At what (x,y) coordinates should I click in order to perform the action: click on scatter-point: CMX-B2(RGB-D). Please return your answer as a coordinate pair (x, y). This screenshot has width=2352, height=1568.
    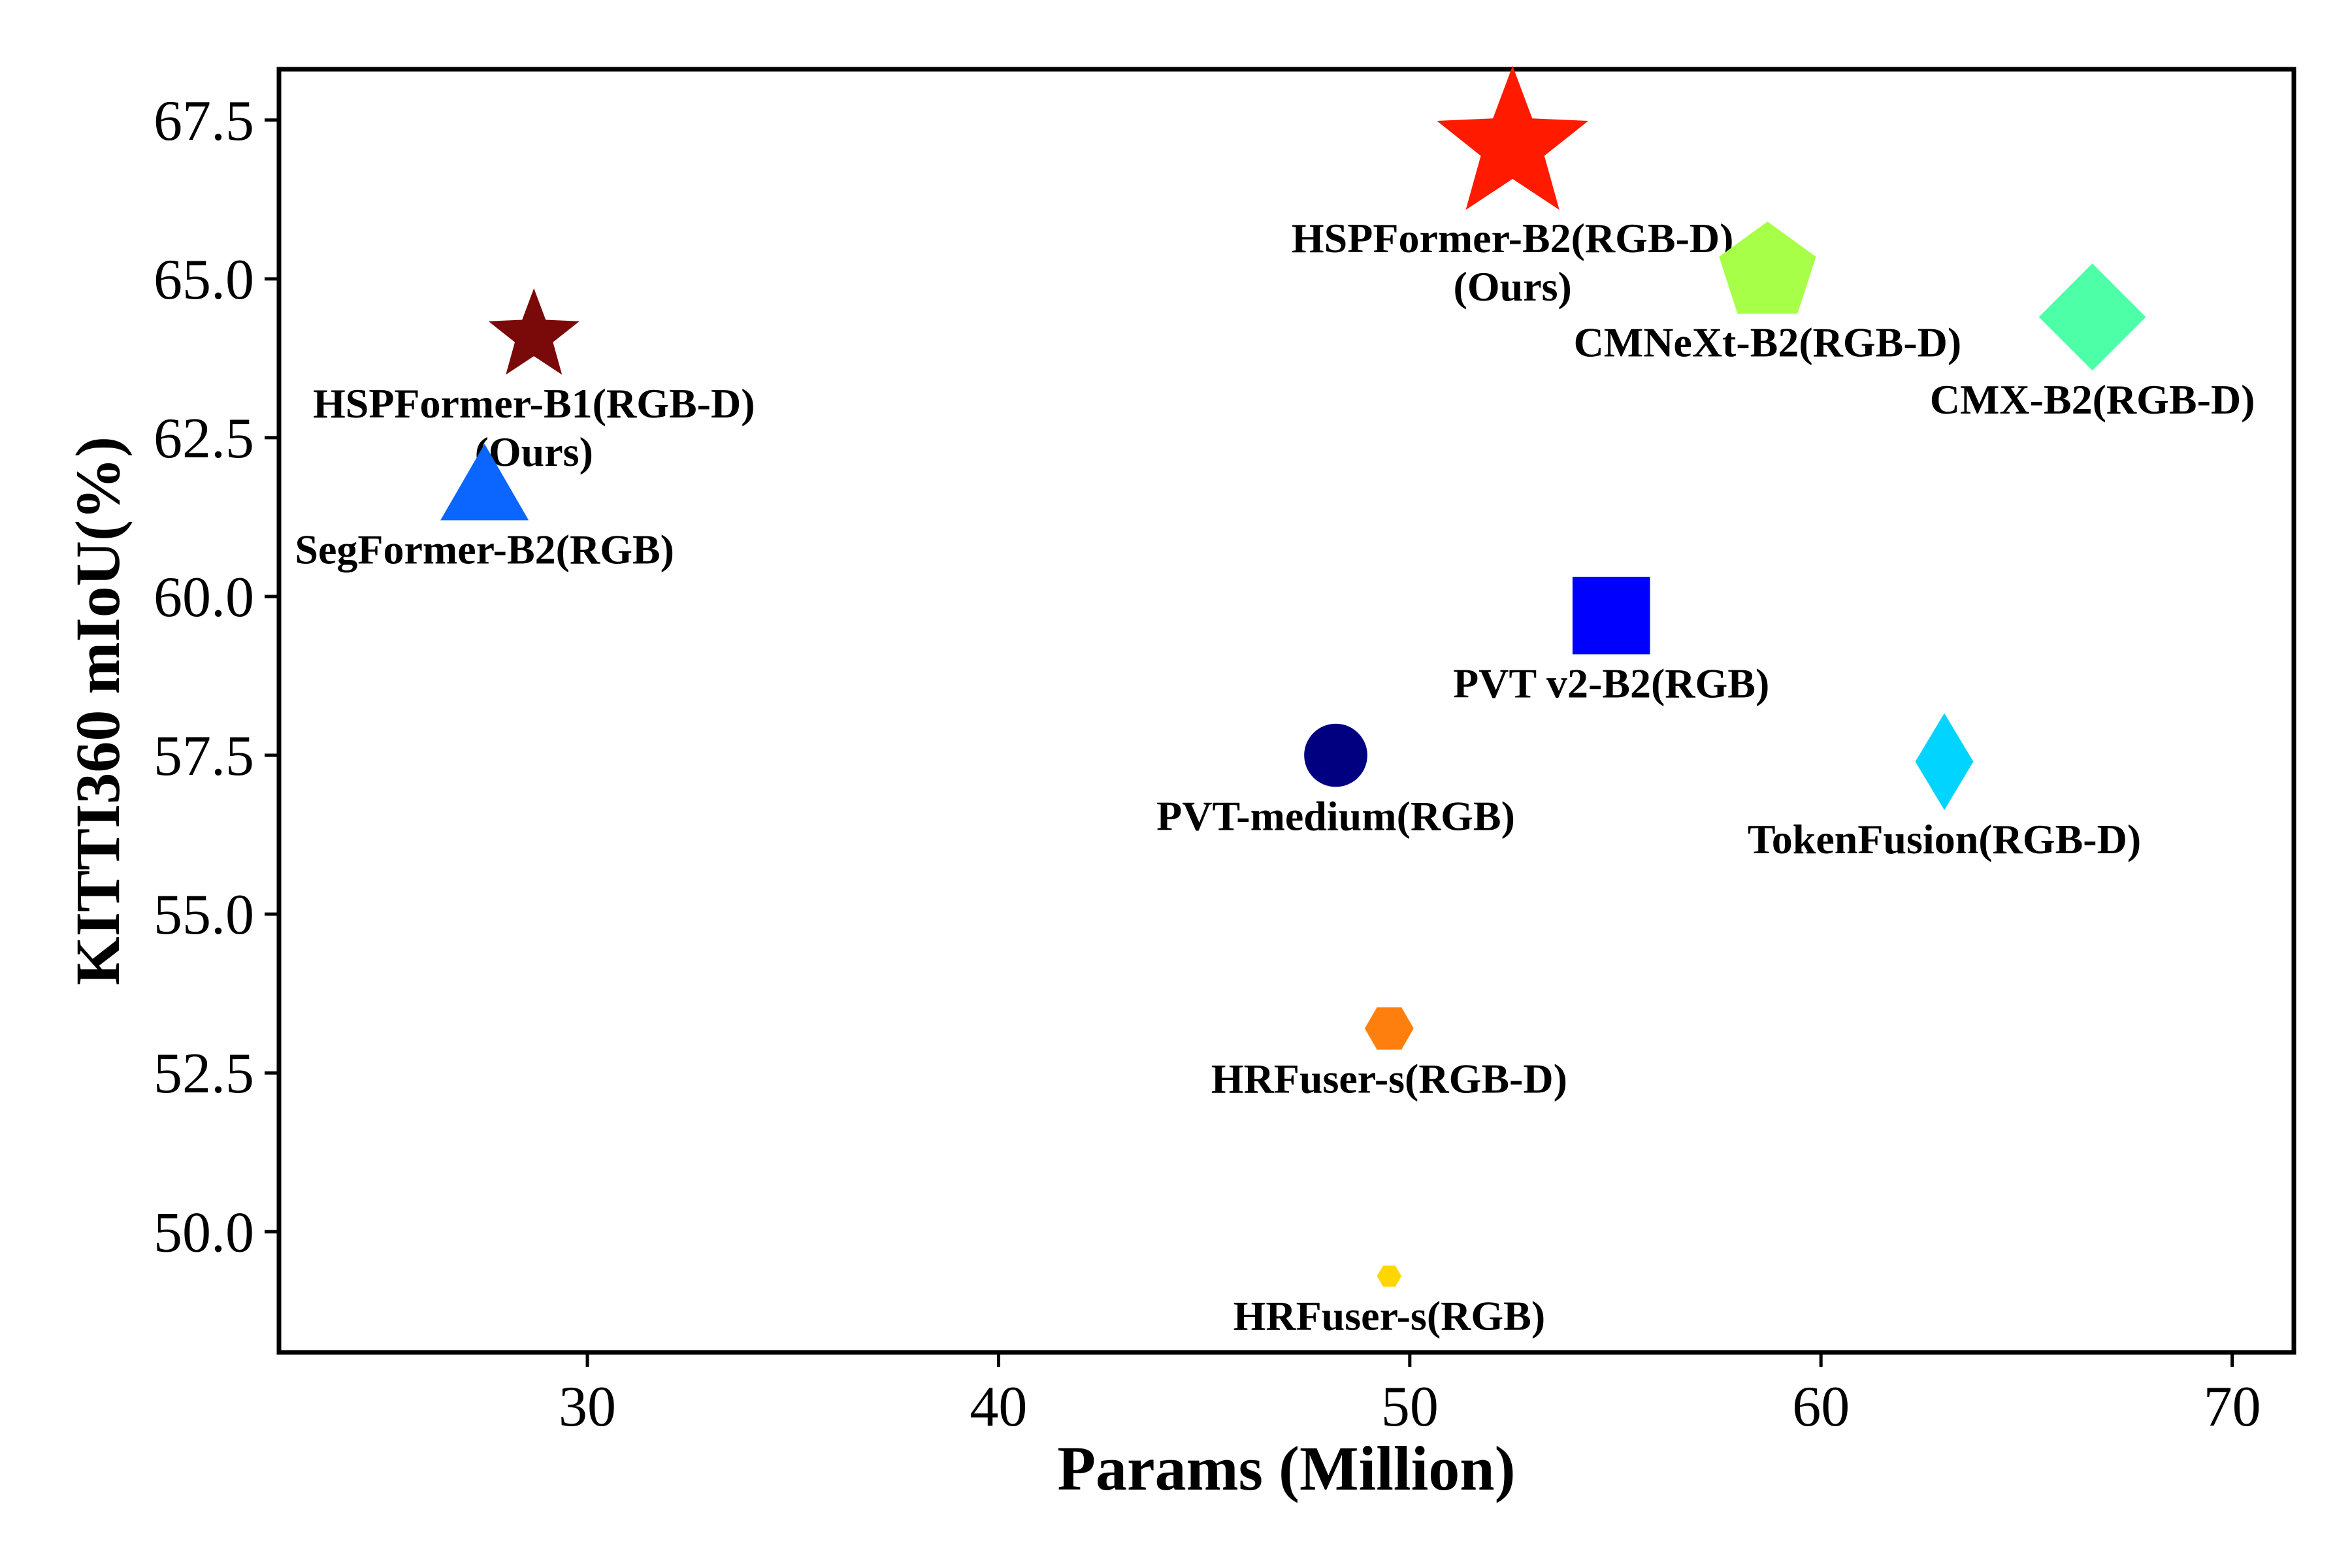
    Looking at the image, I should click on (2092, 343).